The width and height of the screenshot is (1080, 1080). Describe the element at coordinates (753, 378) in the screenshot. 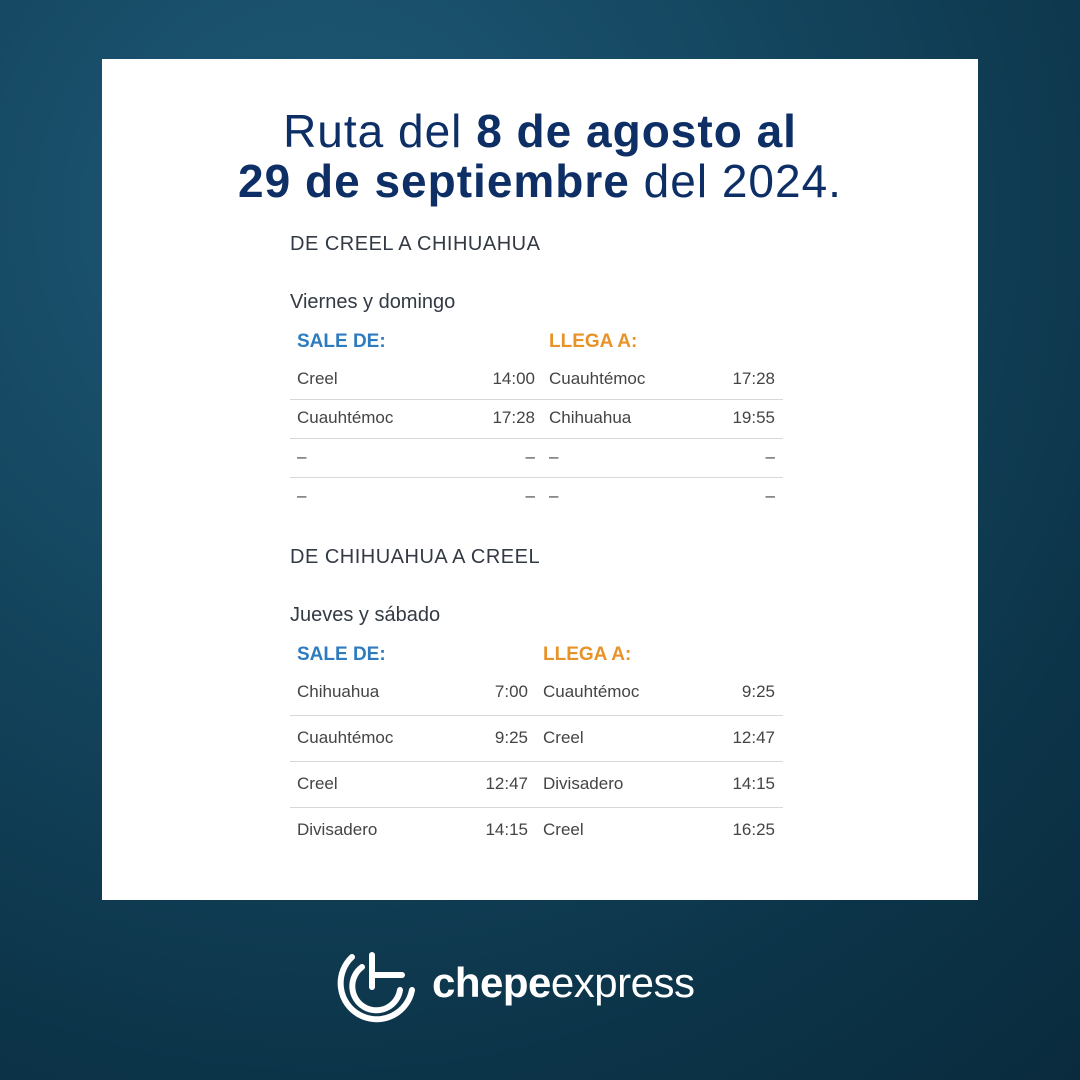

I see `to-time: 17:28` at that location.